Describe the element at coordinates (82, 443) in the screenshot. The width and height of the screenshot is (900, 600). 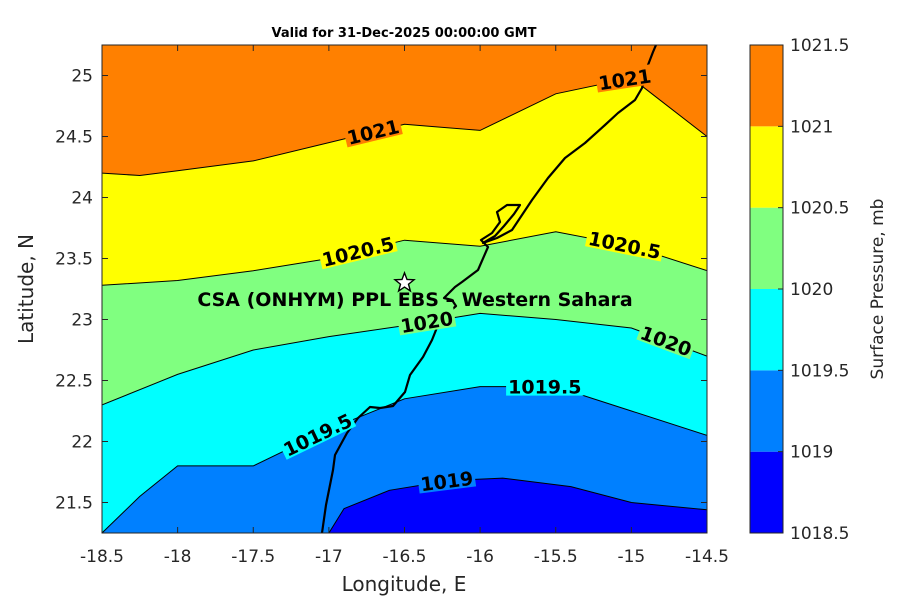
I see `y-tick-label: 22` at that location.